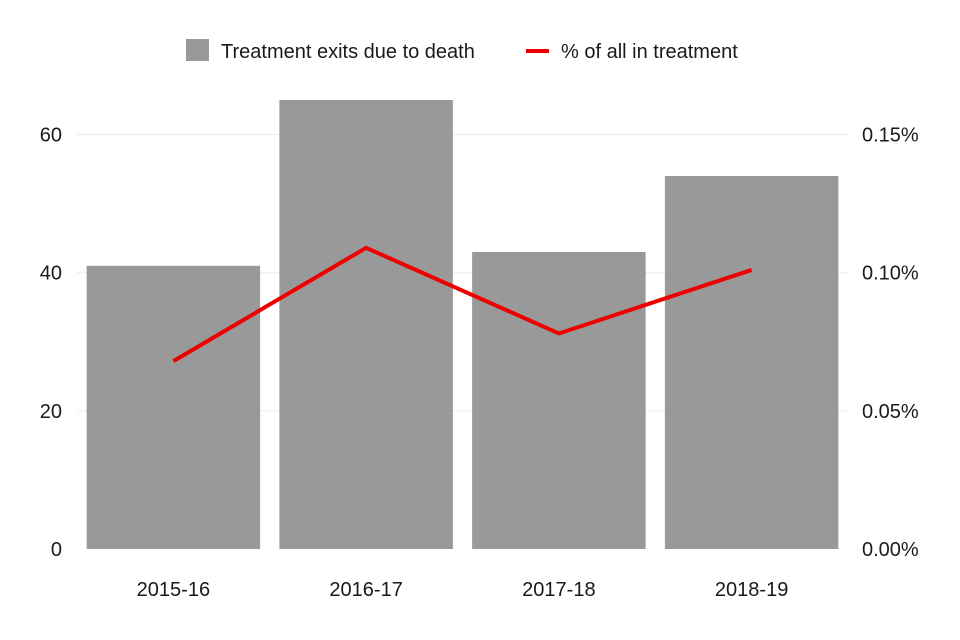 This screenshot has width=960, height=640. Describe the element at coordinates (348, 52) in the screenshot. I see `legend-bar-label: Treatment exits due to death` at that location.